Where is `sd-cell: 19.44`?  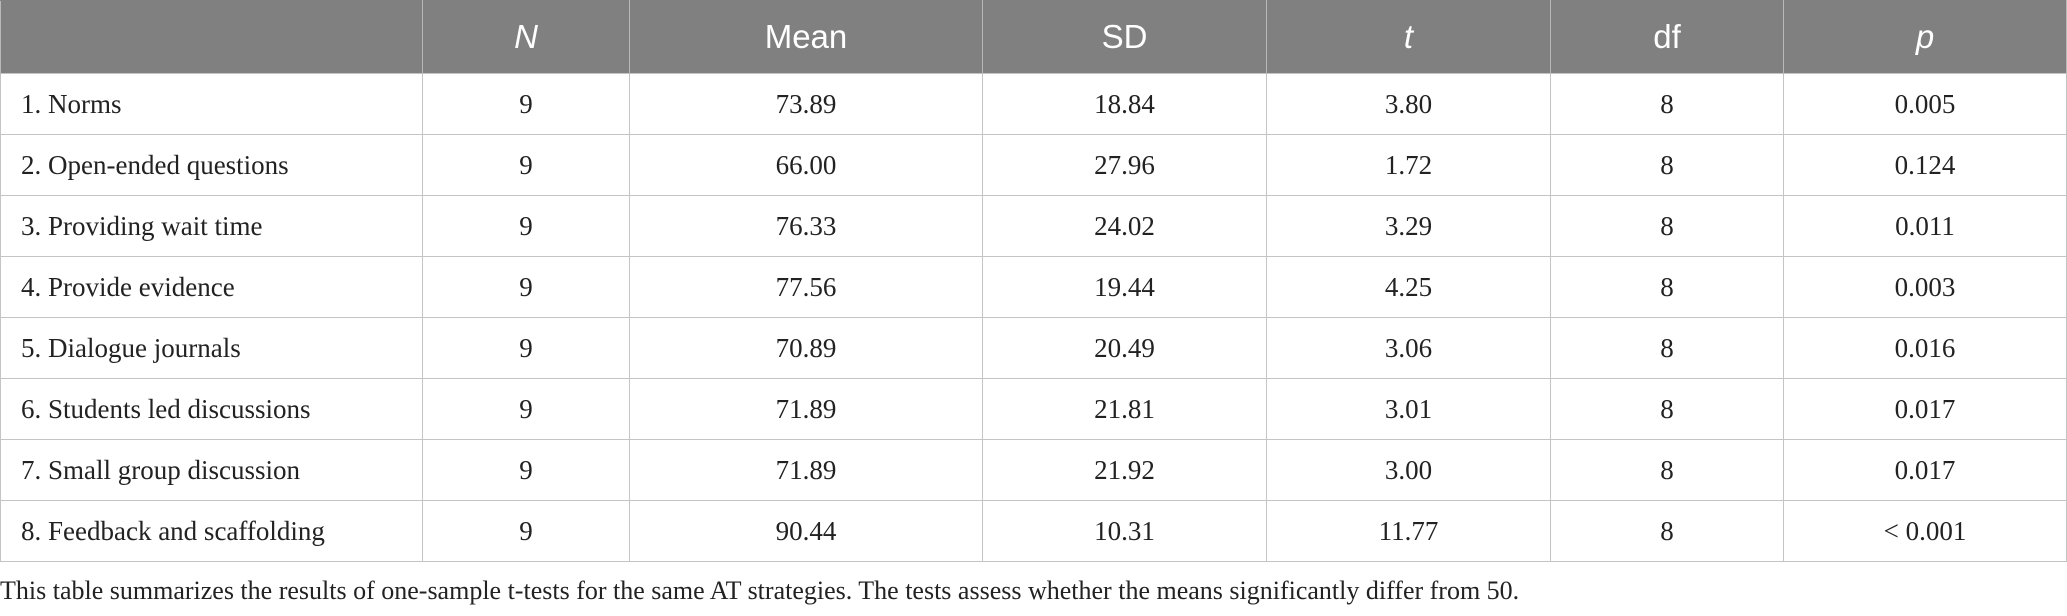
sd-cell: 19.44 is located at coordinates (1124, 287).